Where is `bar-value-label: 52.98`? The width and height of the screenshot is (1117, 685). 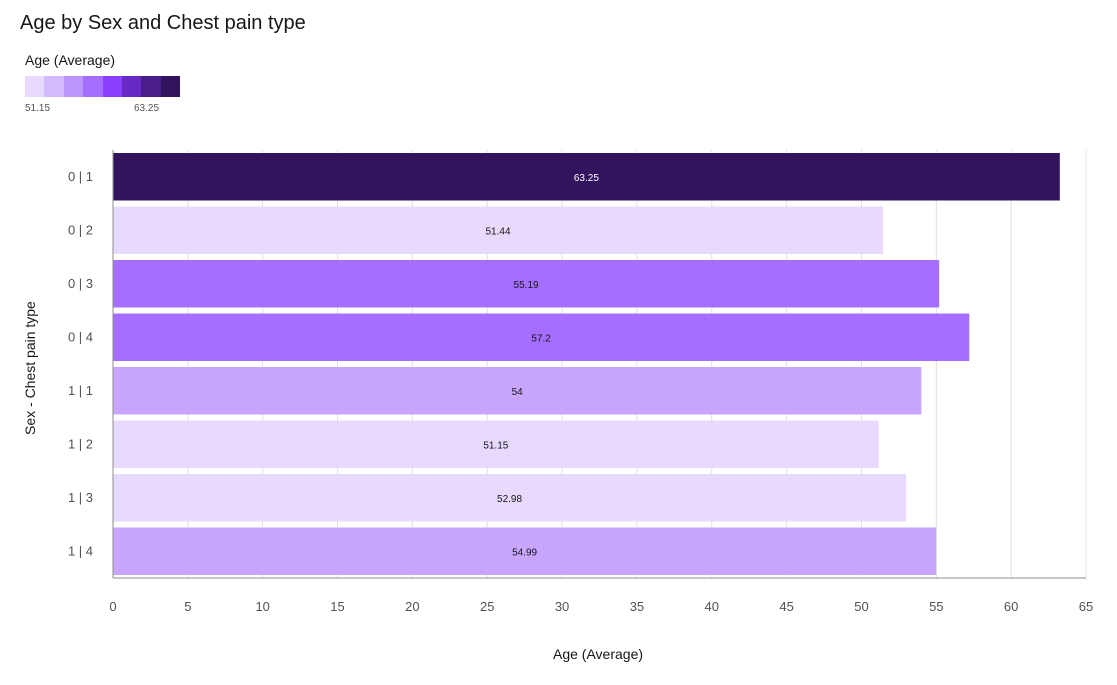 bar-value-label: 52.98 is located at coordinates (509, 499).